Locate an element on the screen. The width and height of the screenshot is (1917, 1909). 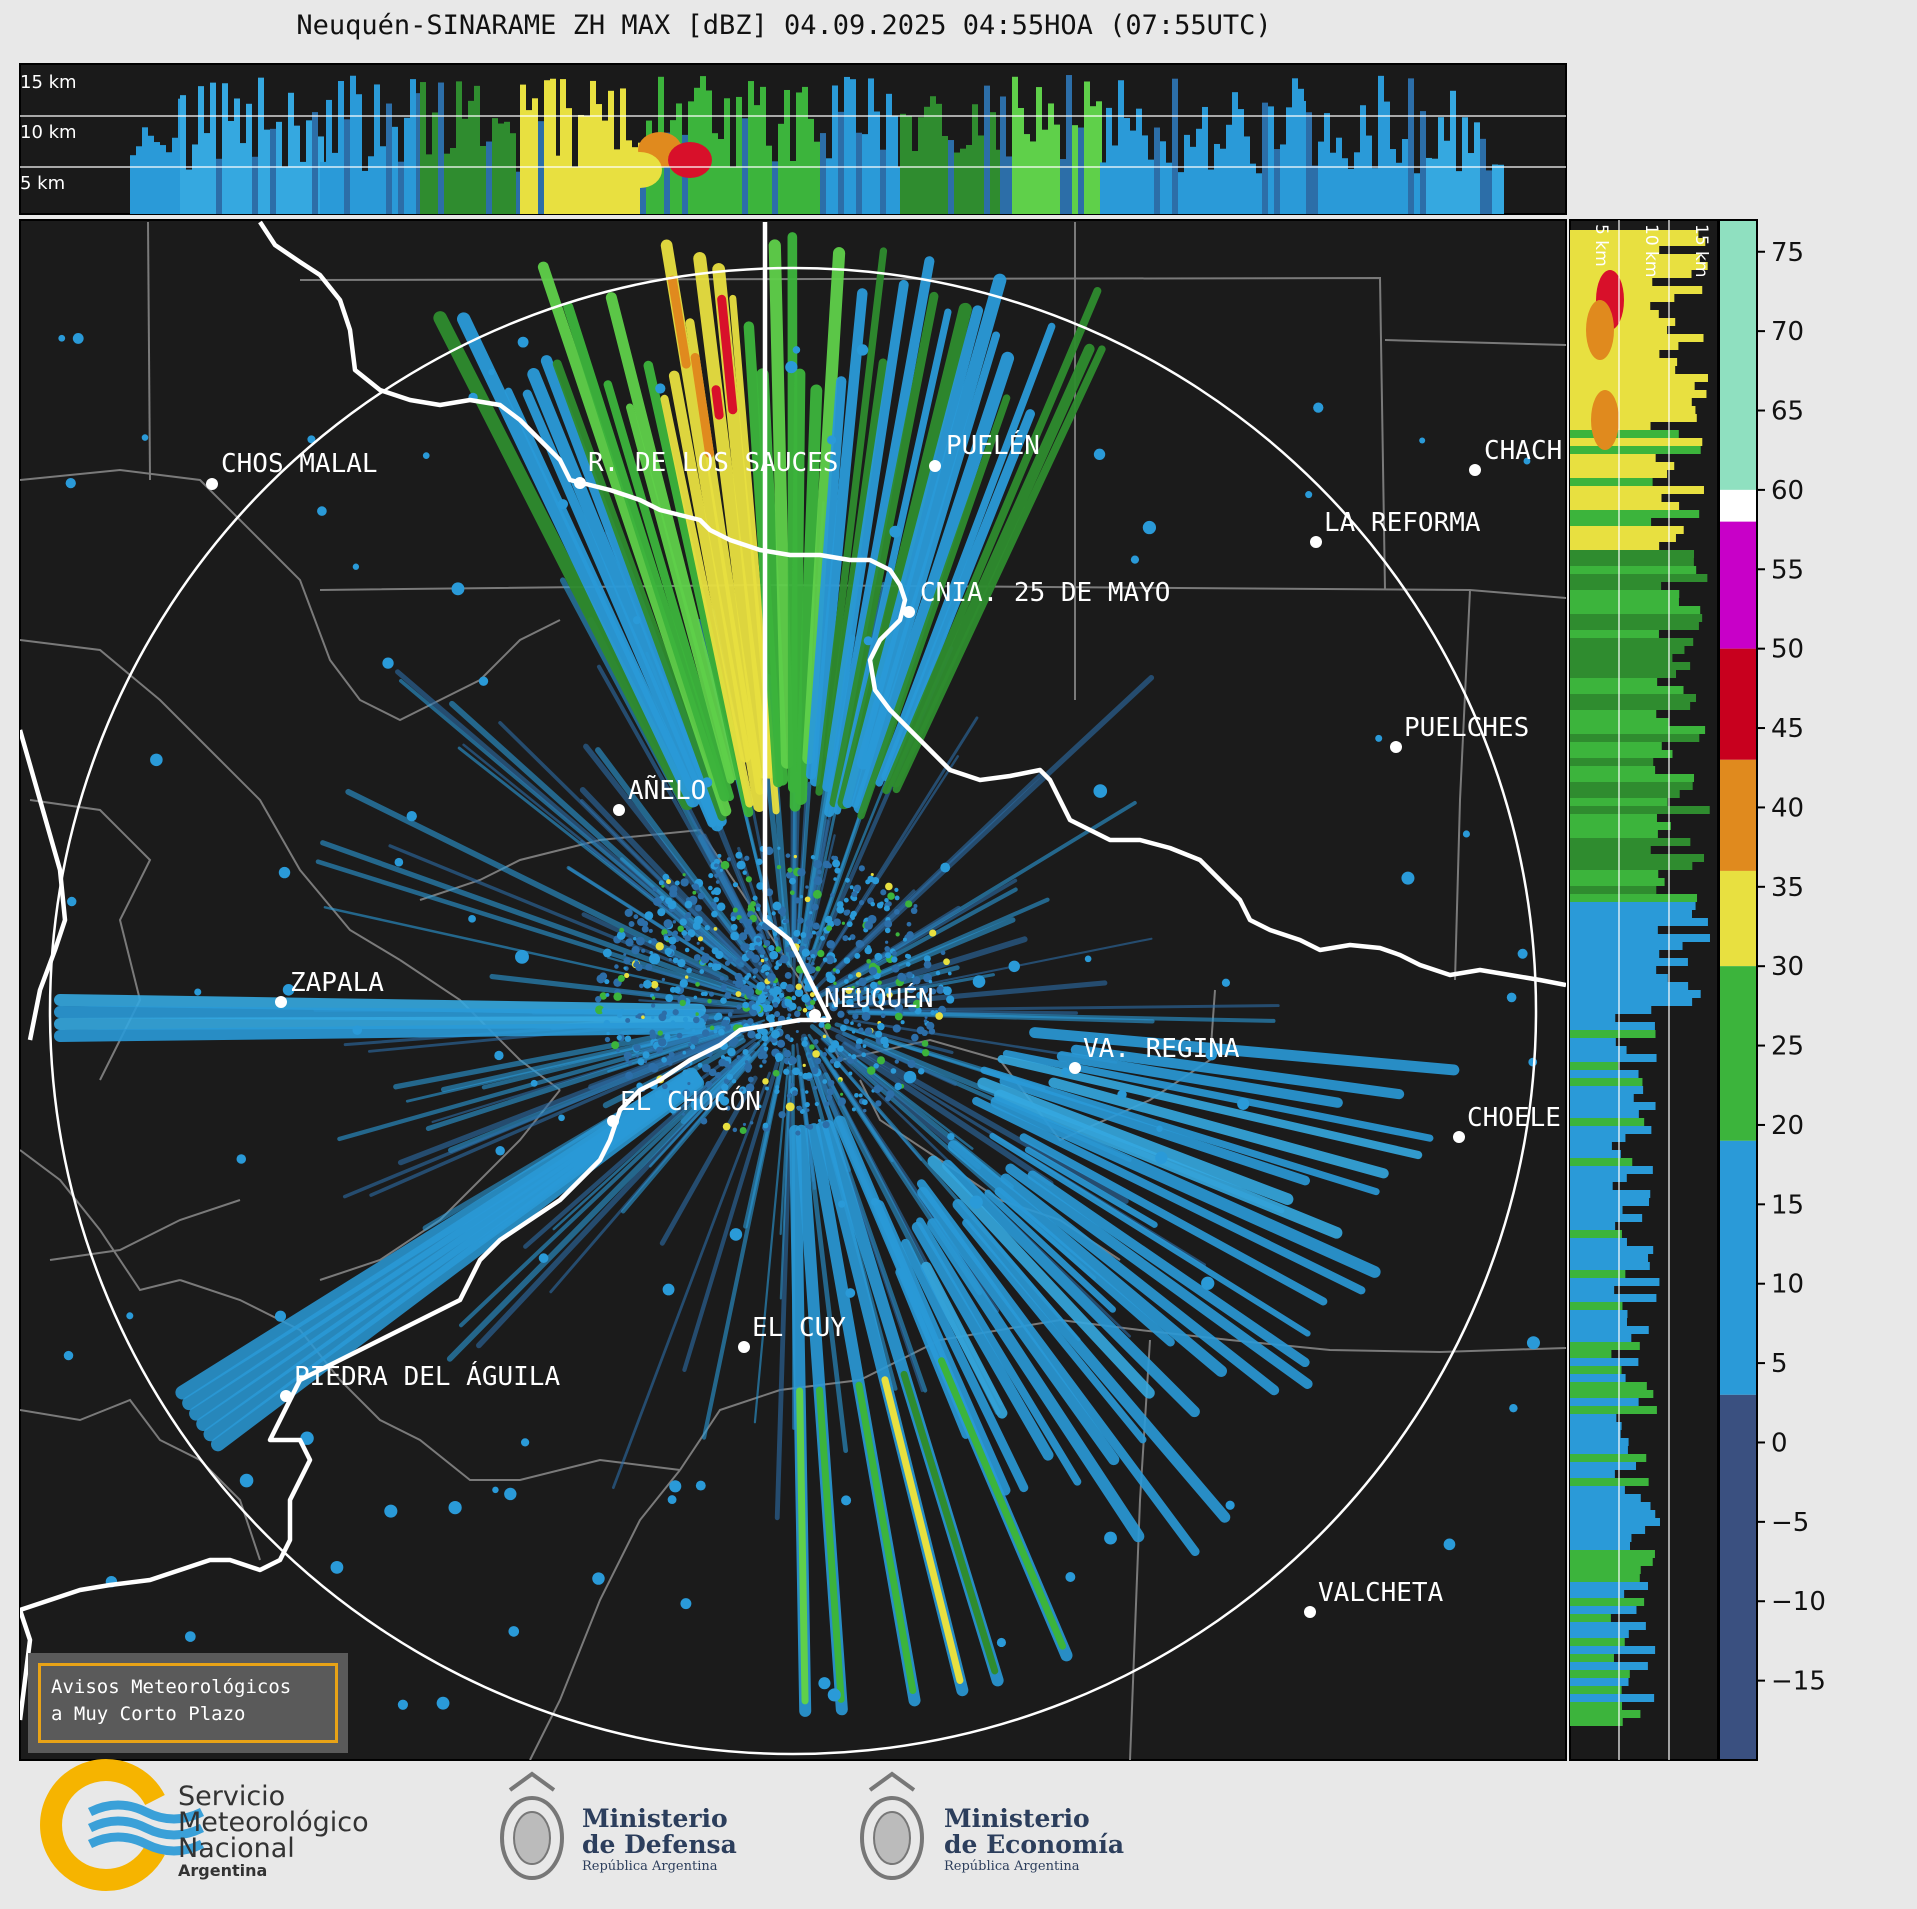
notice-line-1: Avisos Meteorológicos is located at coordinates (171, 1687).